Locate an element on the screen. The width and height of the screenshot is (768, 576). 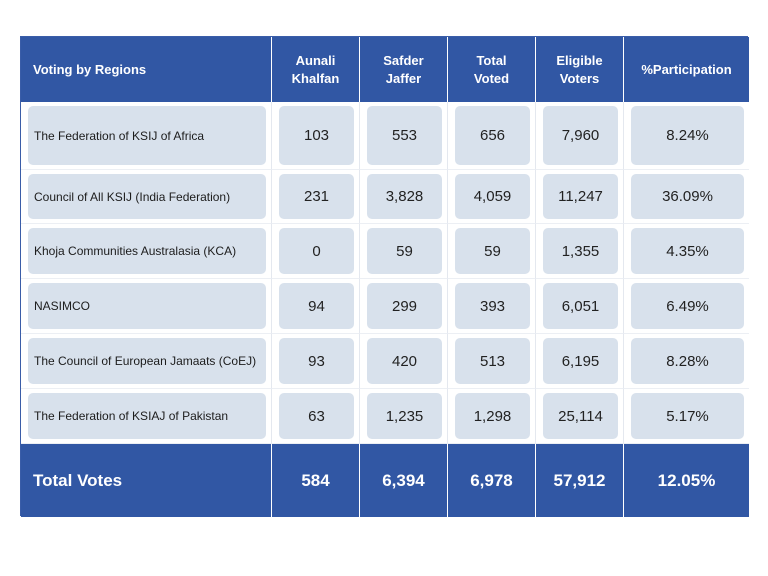
data-value: 94 is located at coordinates (316, 306).